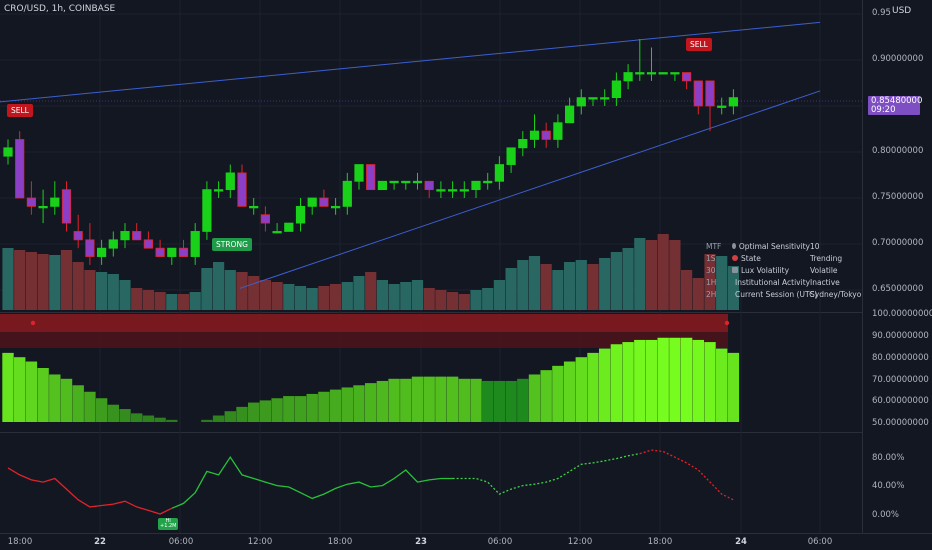 The width and height of the screenshot is (932, 550). I want to click on percent-line, so click(370, 482).